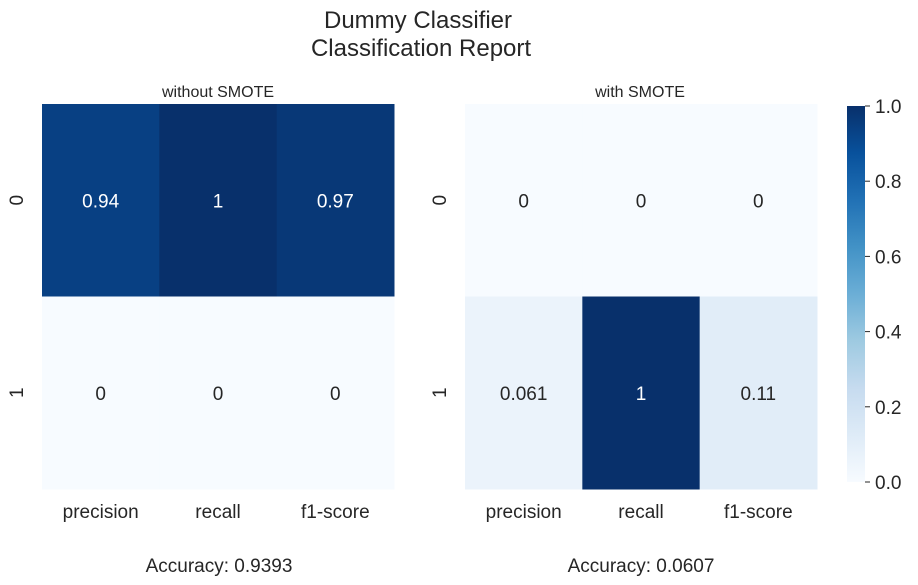  I want to click on cell-value-label: 0.11, so click(759, 394).